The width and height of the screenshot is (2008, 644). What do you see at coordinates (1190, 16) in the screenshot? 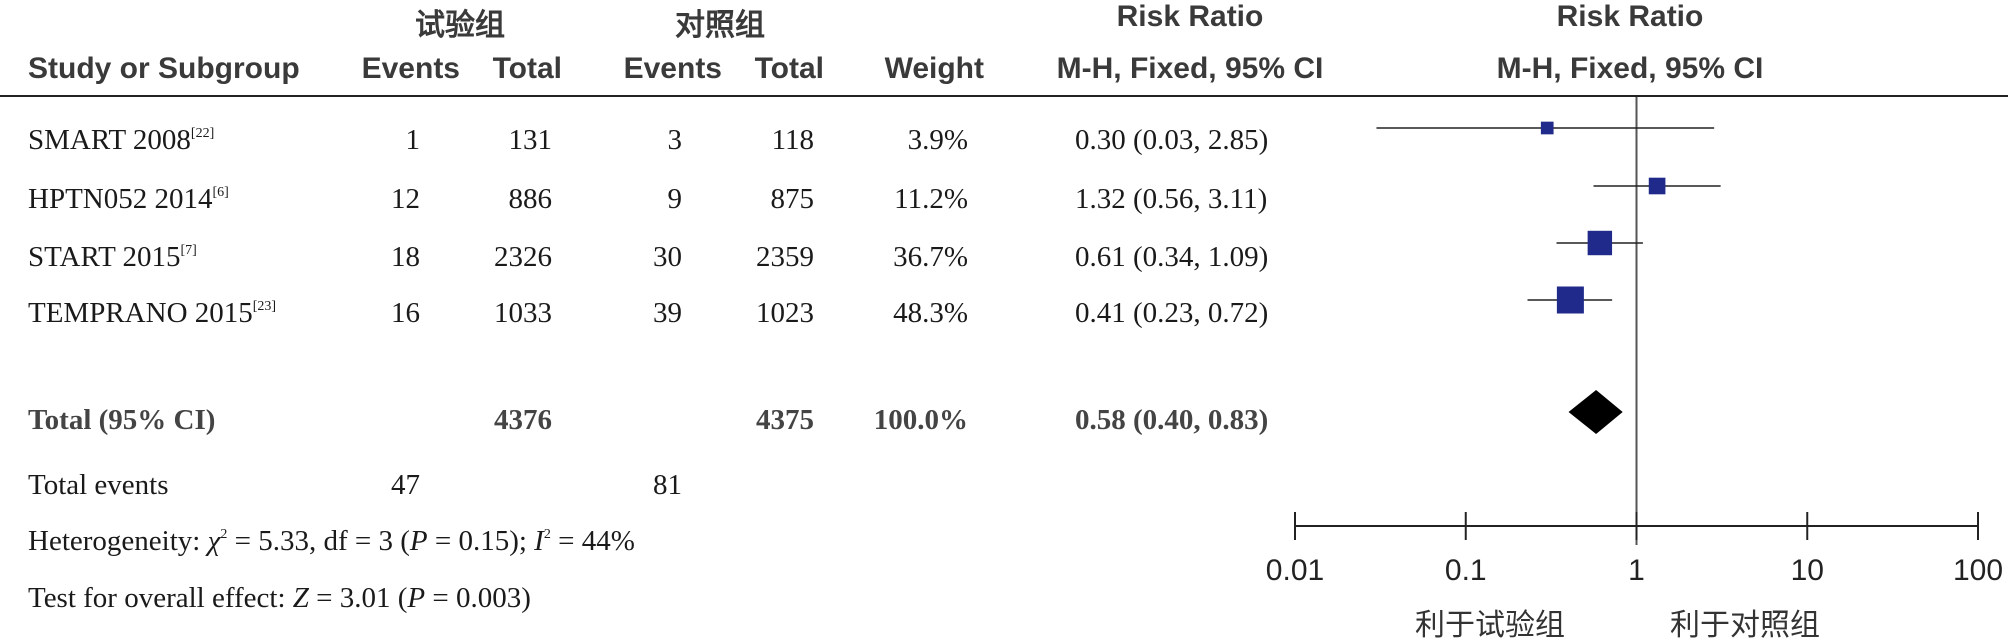
I see `risk-ratio-title-left: Risk Ratio` at bounding box center [1190, 16].